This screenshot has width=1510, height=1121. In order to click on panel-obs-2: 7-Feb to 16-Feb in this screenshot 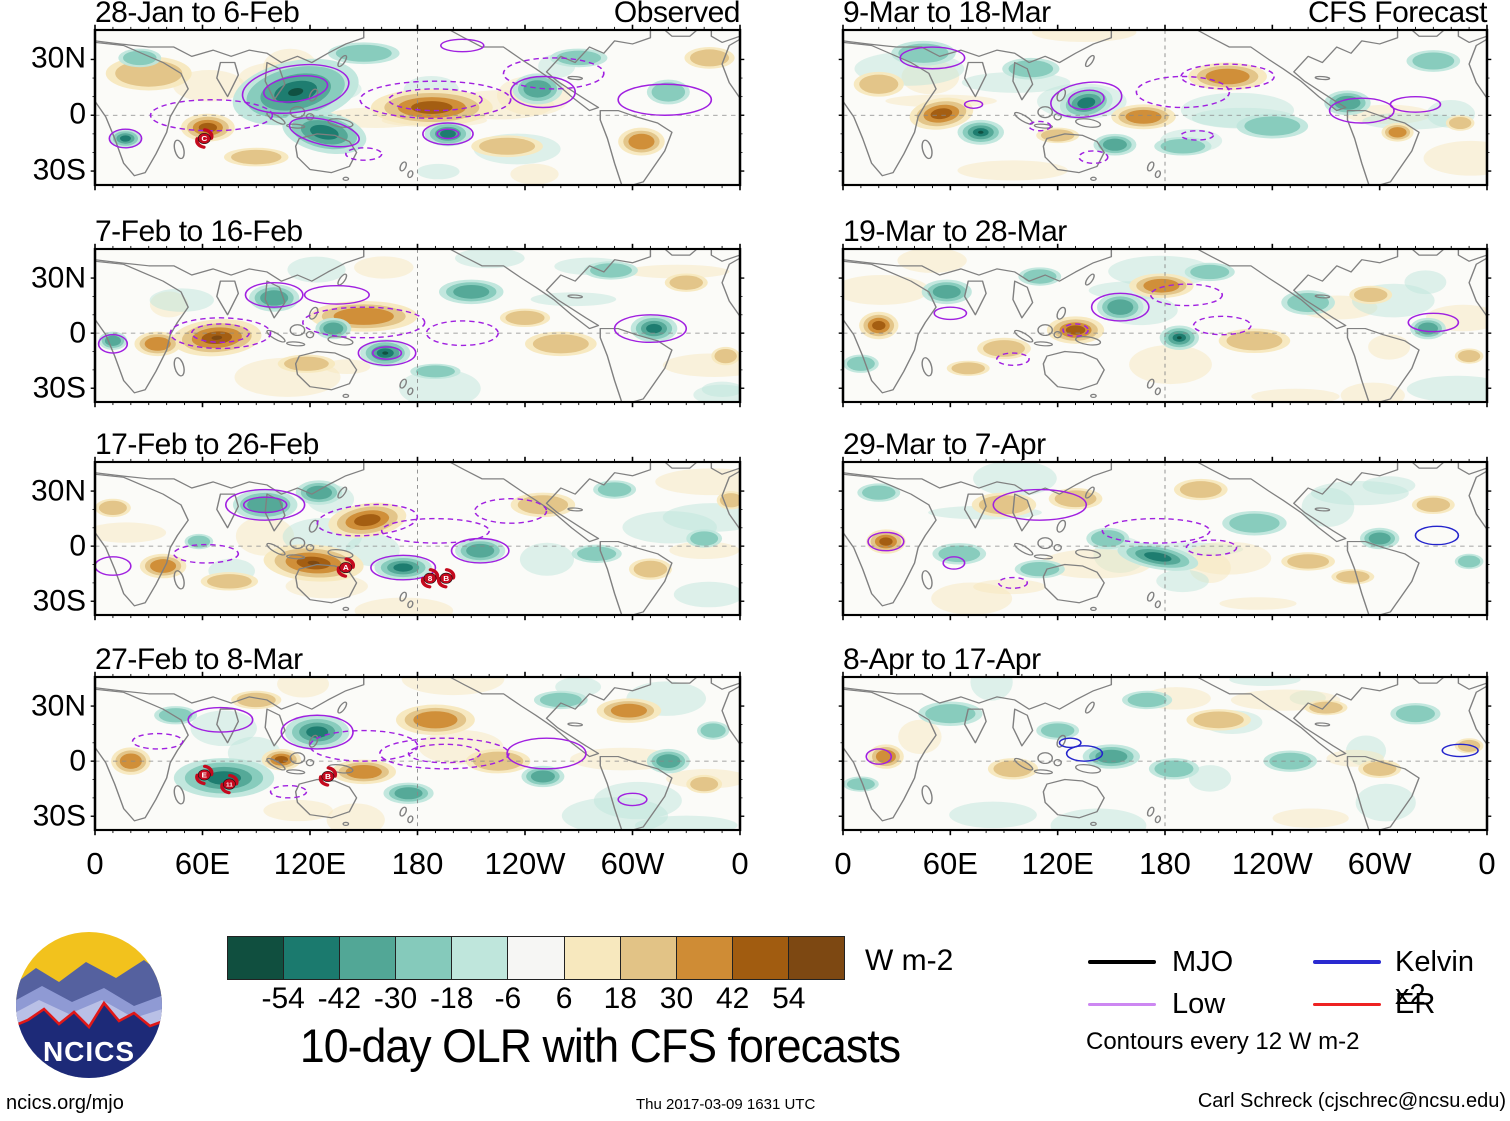, I will do `click(417, 310)`.